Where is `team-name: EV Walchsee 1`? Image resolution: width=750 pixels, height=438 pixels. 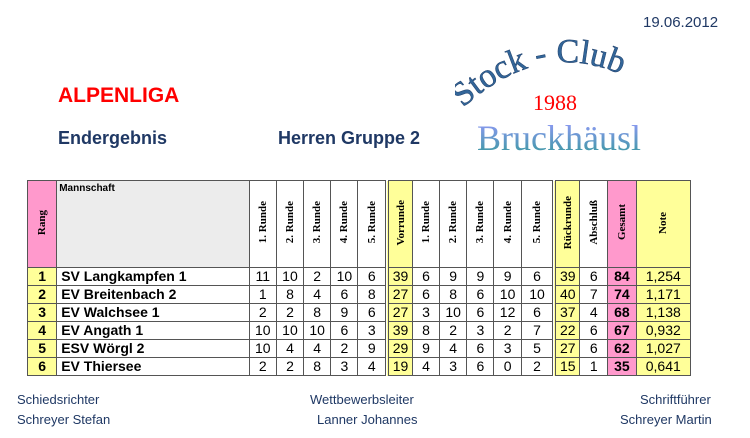 team-name: EV Walchsee 1 is located at coordinates (153, 312).